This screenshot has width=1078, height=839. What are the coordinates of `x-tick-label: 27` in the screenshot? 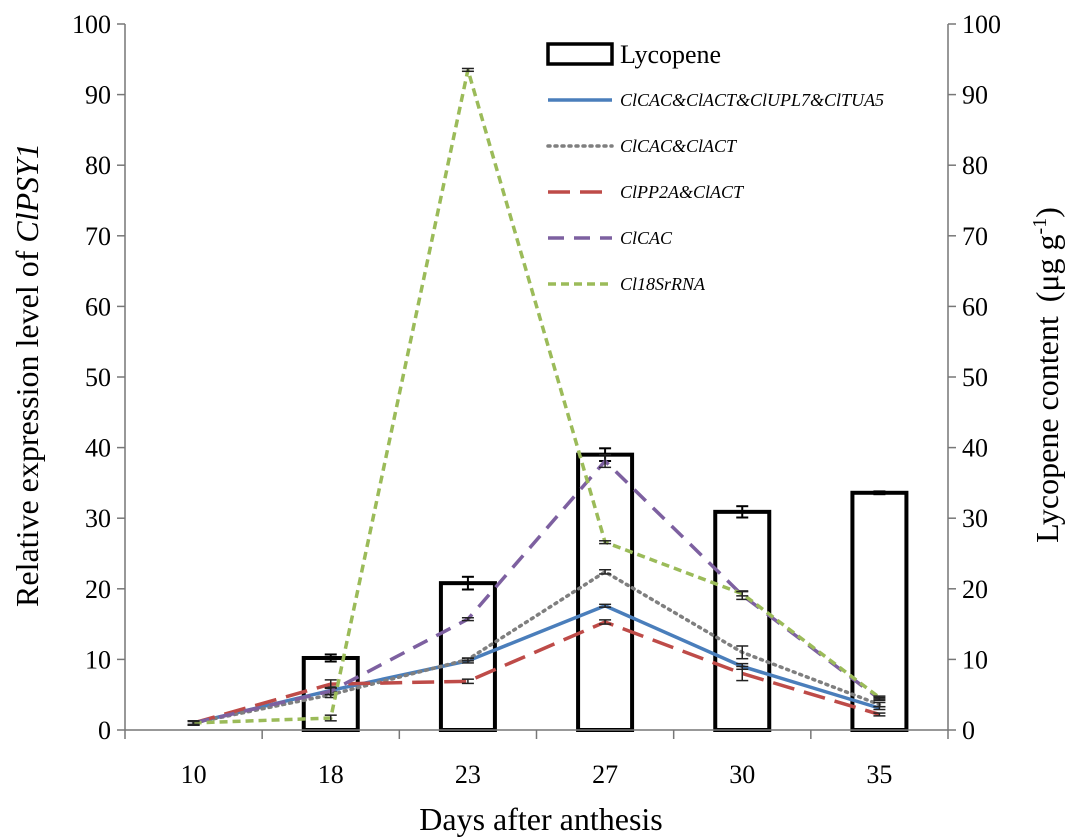 It's located at (605, 774).